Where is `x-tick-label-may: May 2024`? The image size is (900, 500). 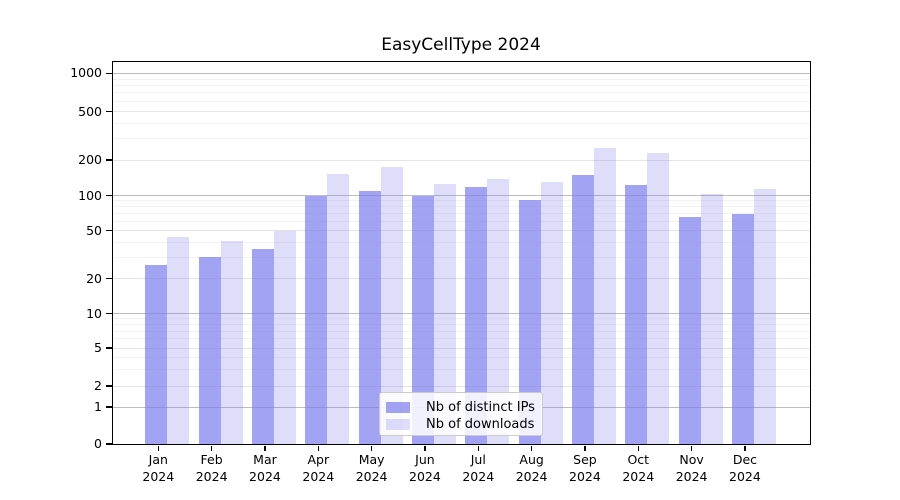
x-tick-label-may: May 2024 is located at coordinates (371, 468).